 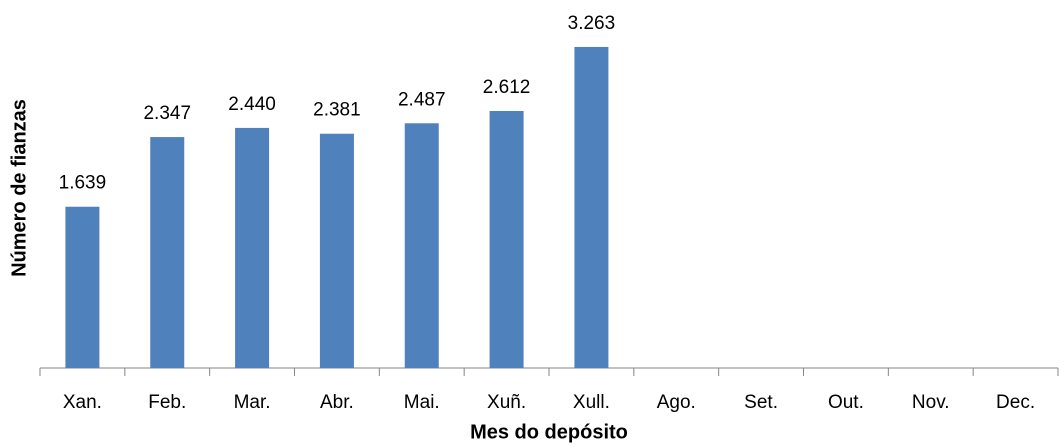 What do you see at coordinates (422, 99) in the screenshot?
I see `value-label: 2.487` at bounding box center [422, 99].